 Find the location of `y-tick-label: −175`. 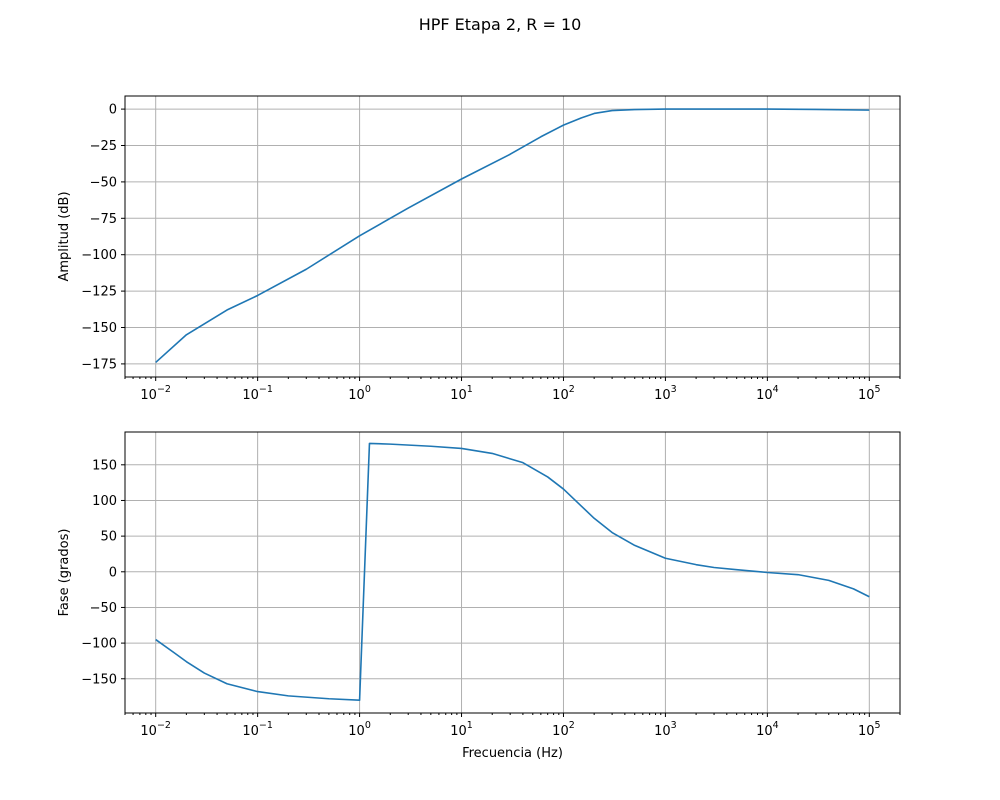

y-tick-label: −175 is located at coordinates (99, 364).